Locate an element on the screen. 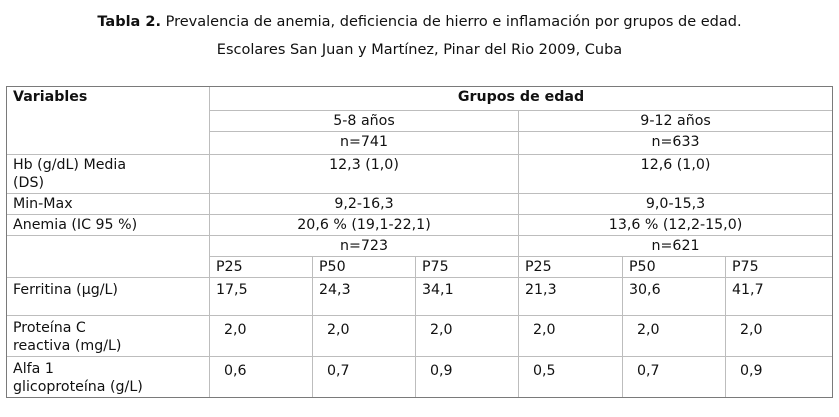 Image resolution: width=839 pixels, height=417 pixels. table-row: P25 P50 P75 P25 P50 P75 is located at coordinates (420, 267).